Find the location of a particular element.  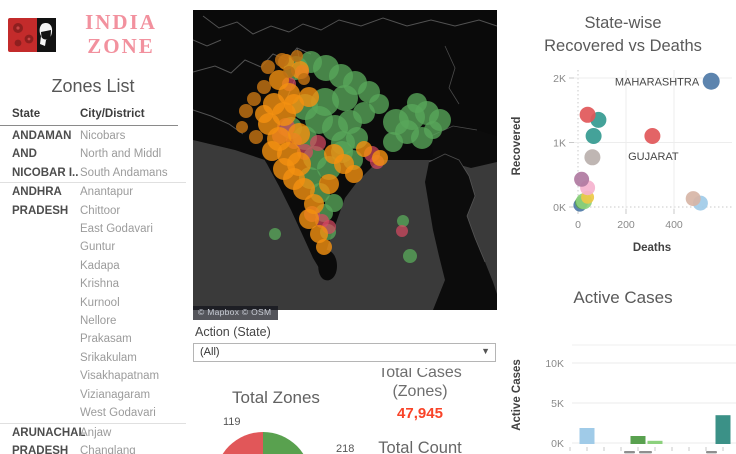

zones-table-group: ARUNACHAL PRADESH Anjaw Changlang is located at coordinates (93, 438).